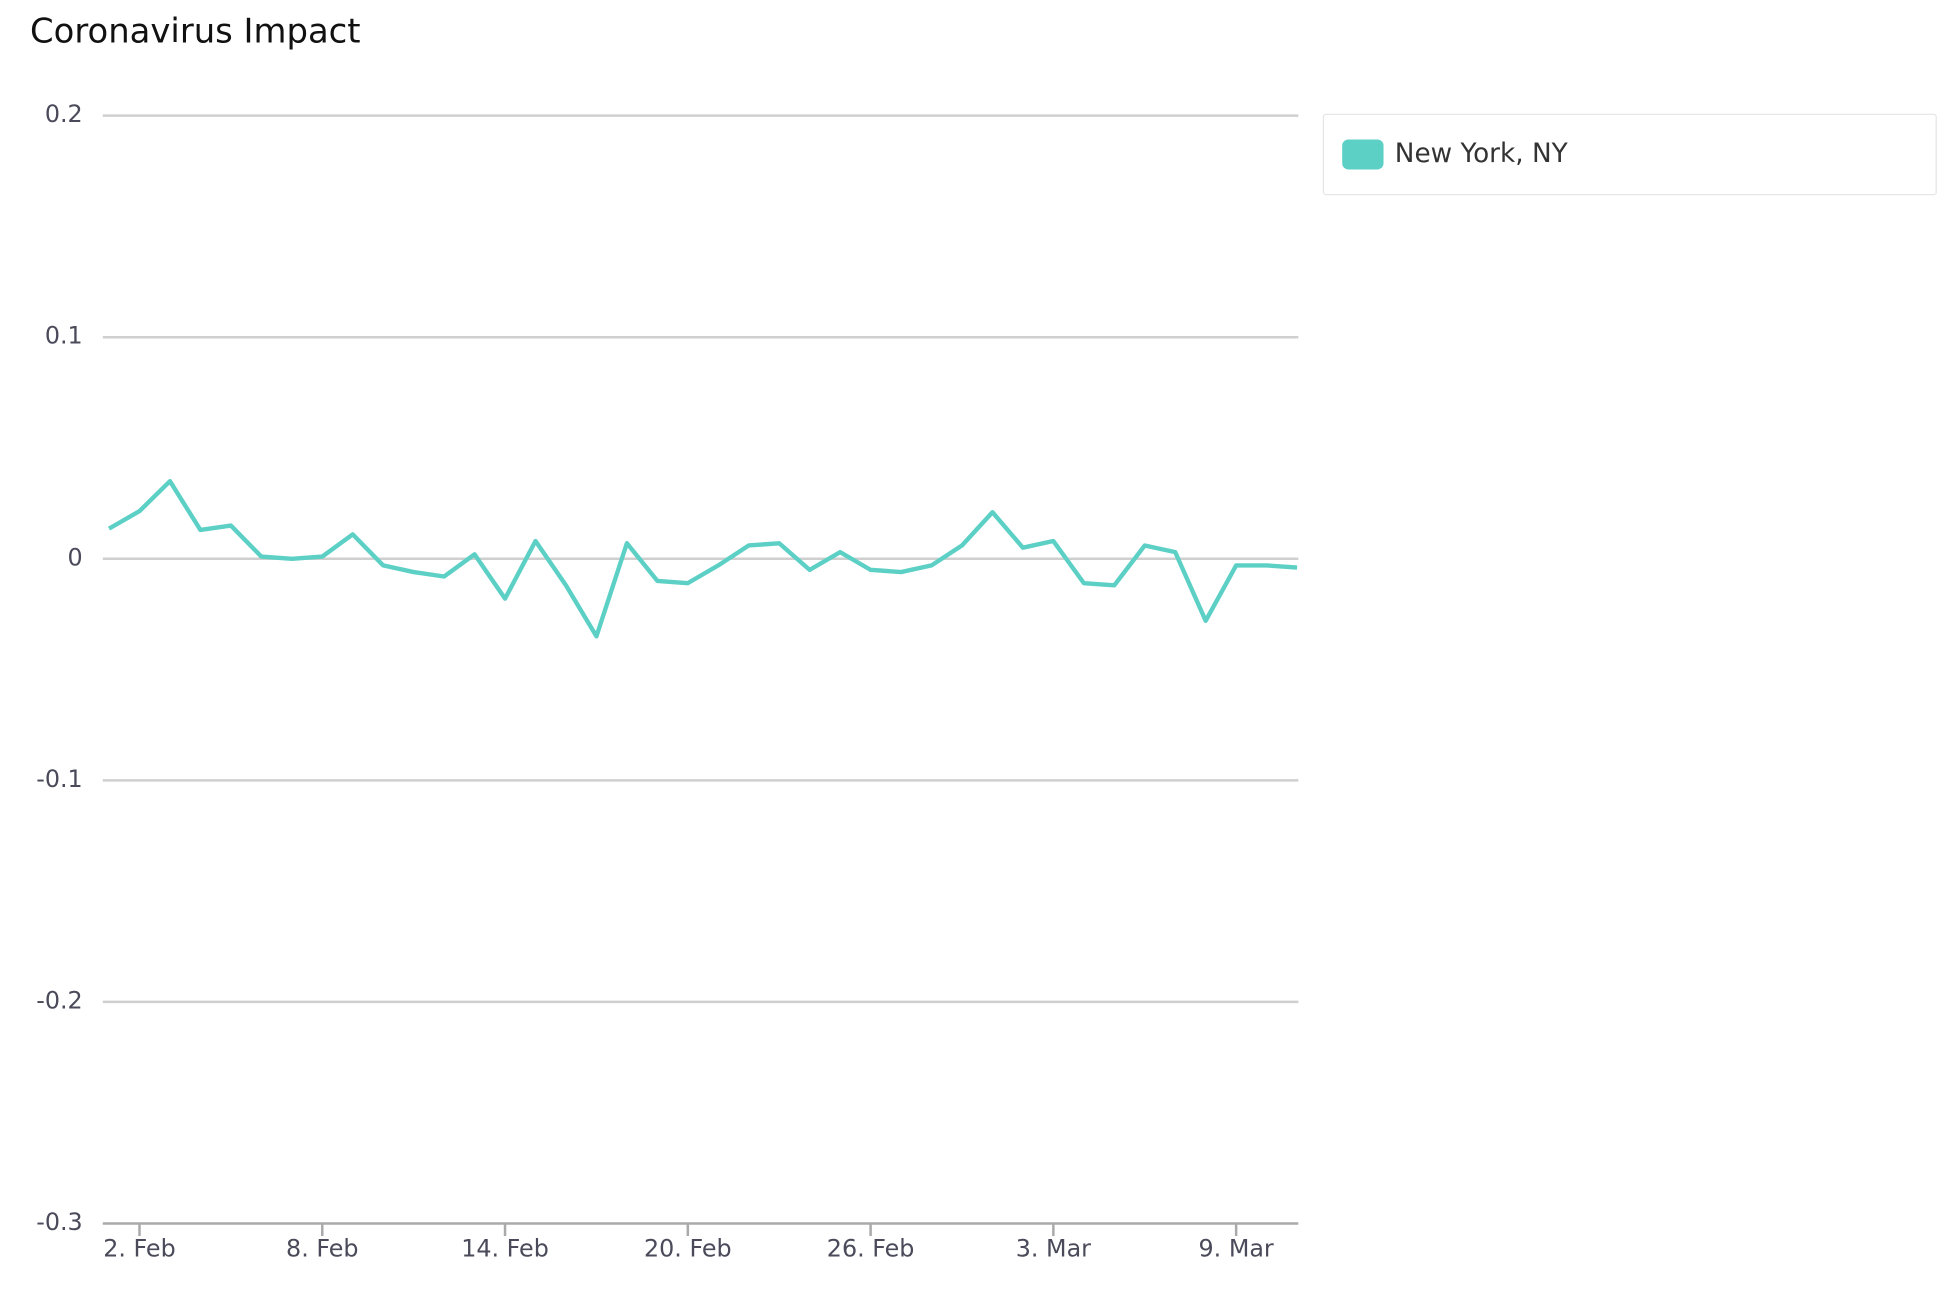 This screenshot has height=1304, width=1955. Describe the element at coordinates (64, 336) in the screenshot. I see `y-tick-label: 0.1` at that location.